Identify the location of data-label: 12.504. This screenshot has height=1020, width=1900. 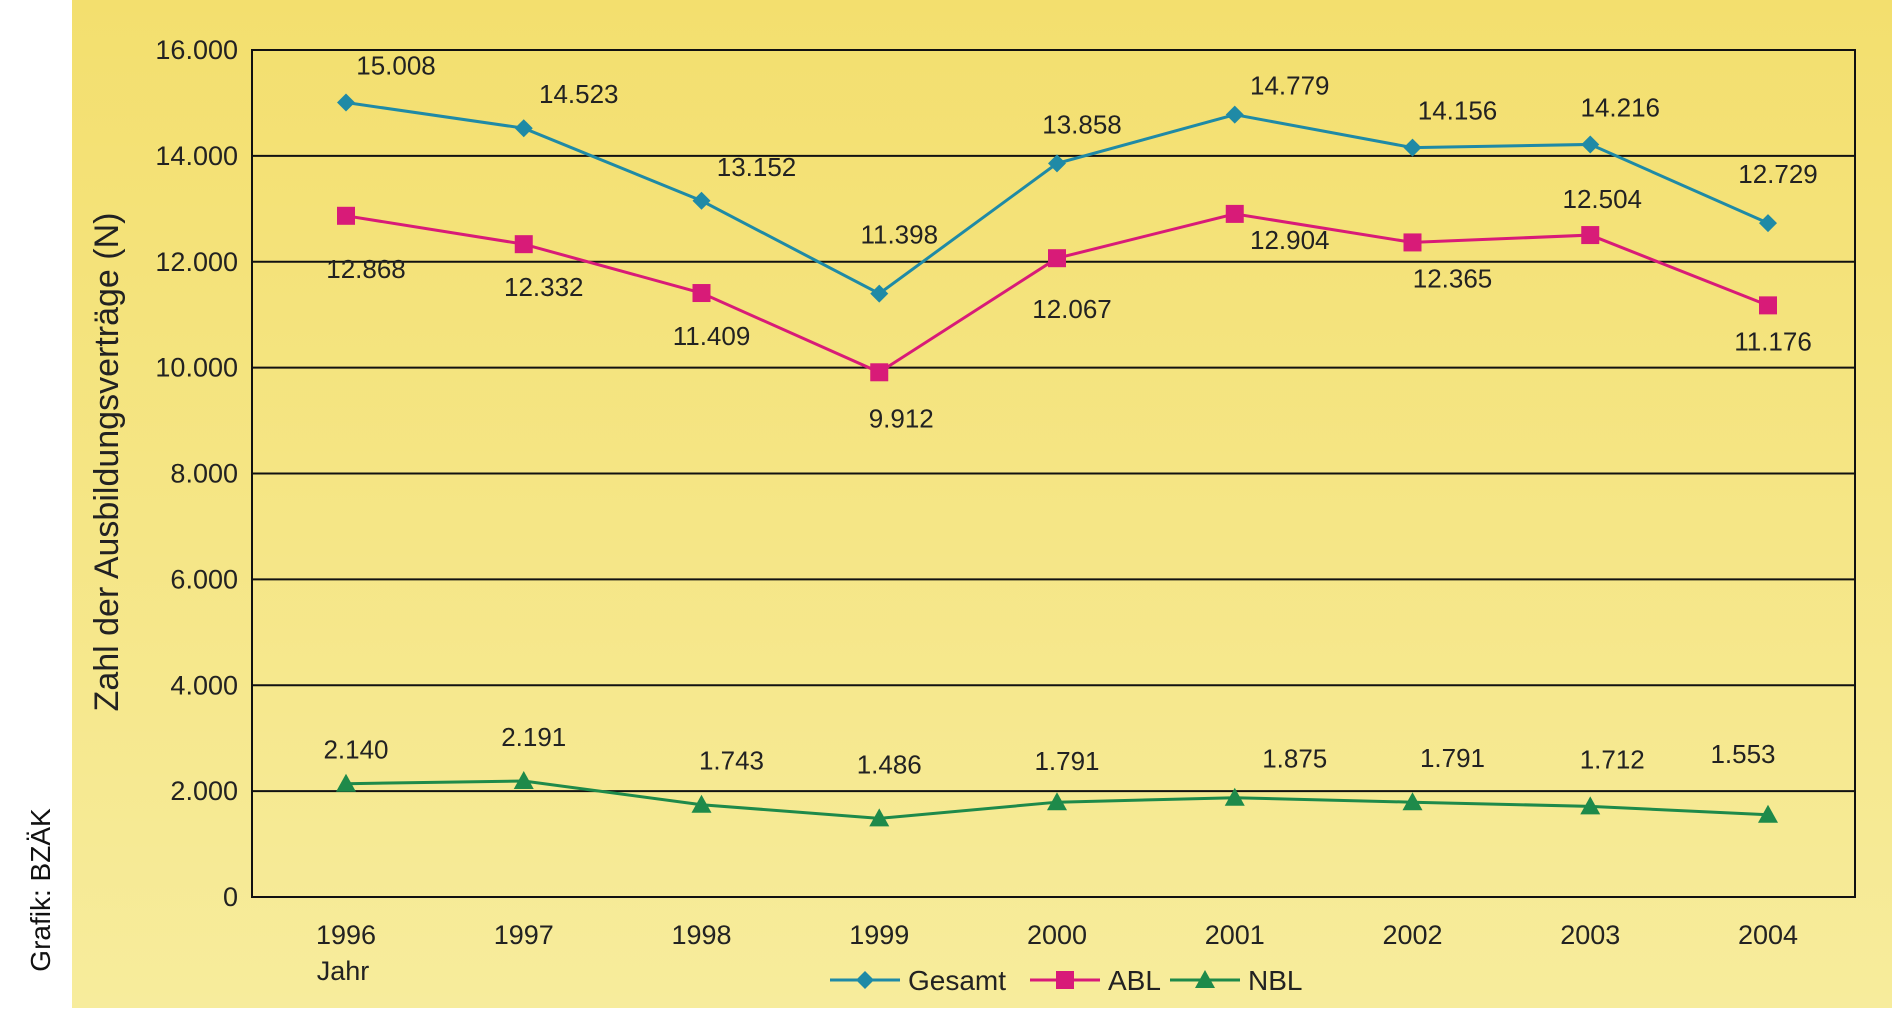
(1602, 199).